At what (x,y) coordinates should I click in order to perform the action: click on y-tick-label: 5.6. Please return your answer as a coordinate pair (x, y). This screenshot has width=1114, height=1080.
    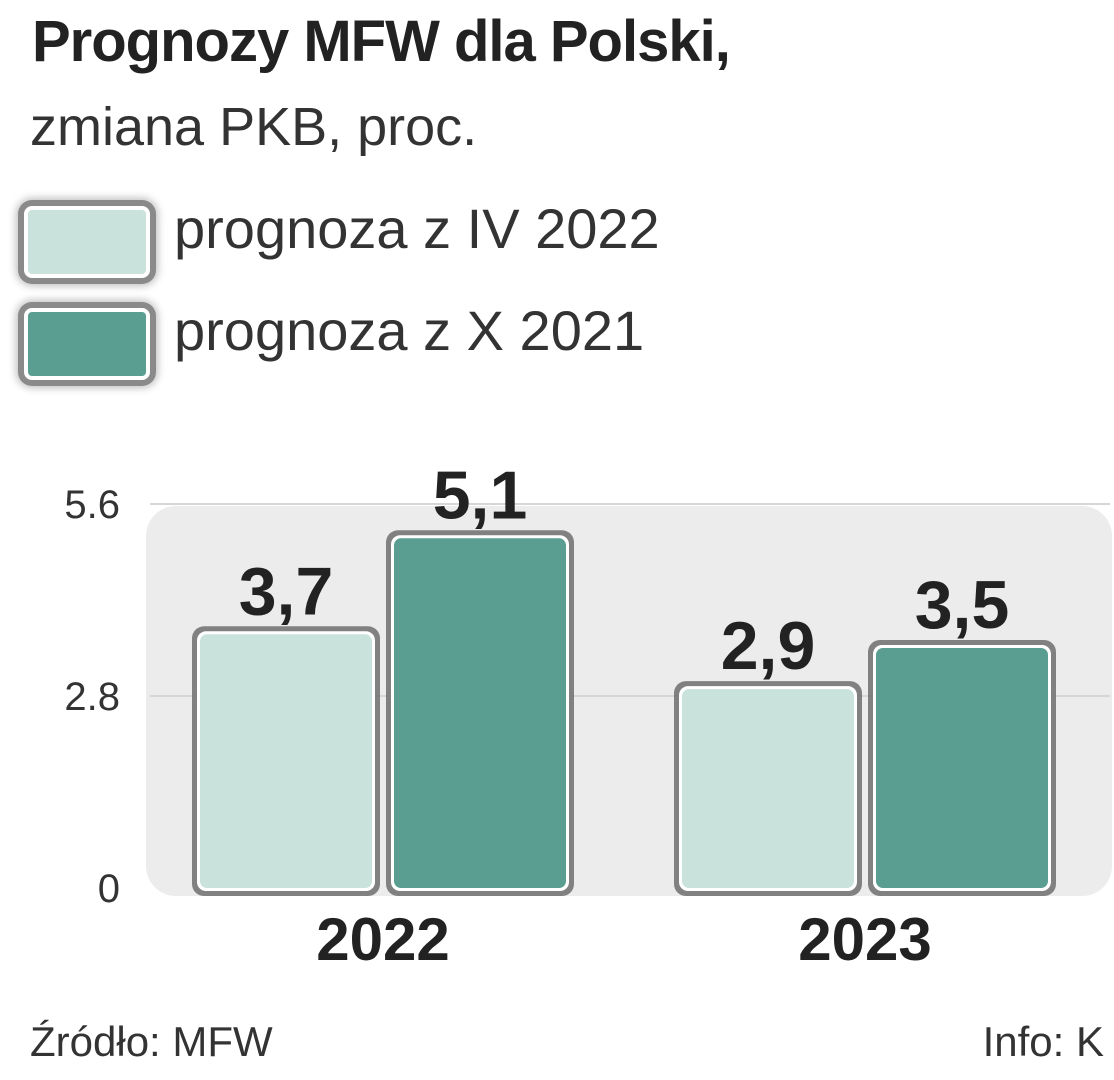
    Looking at the image, I should click on (92, 505).